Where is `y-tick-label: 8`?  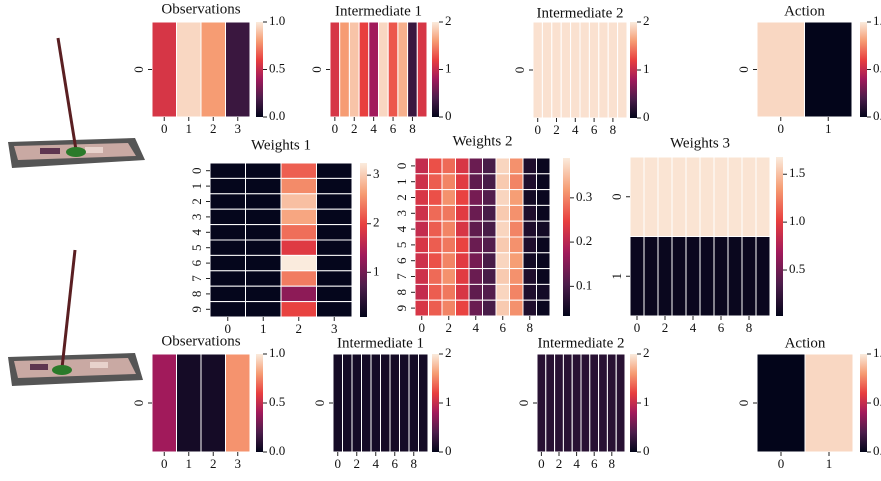
y-tick-label: 8 is located at coordinates (401, 292).